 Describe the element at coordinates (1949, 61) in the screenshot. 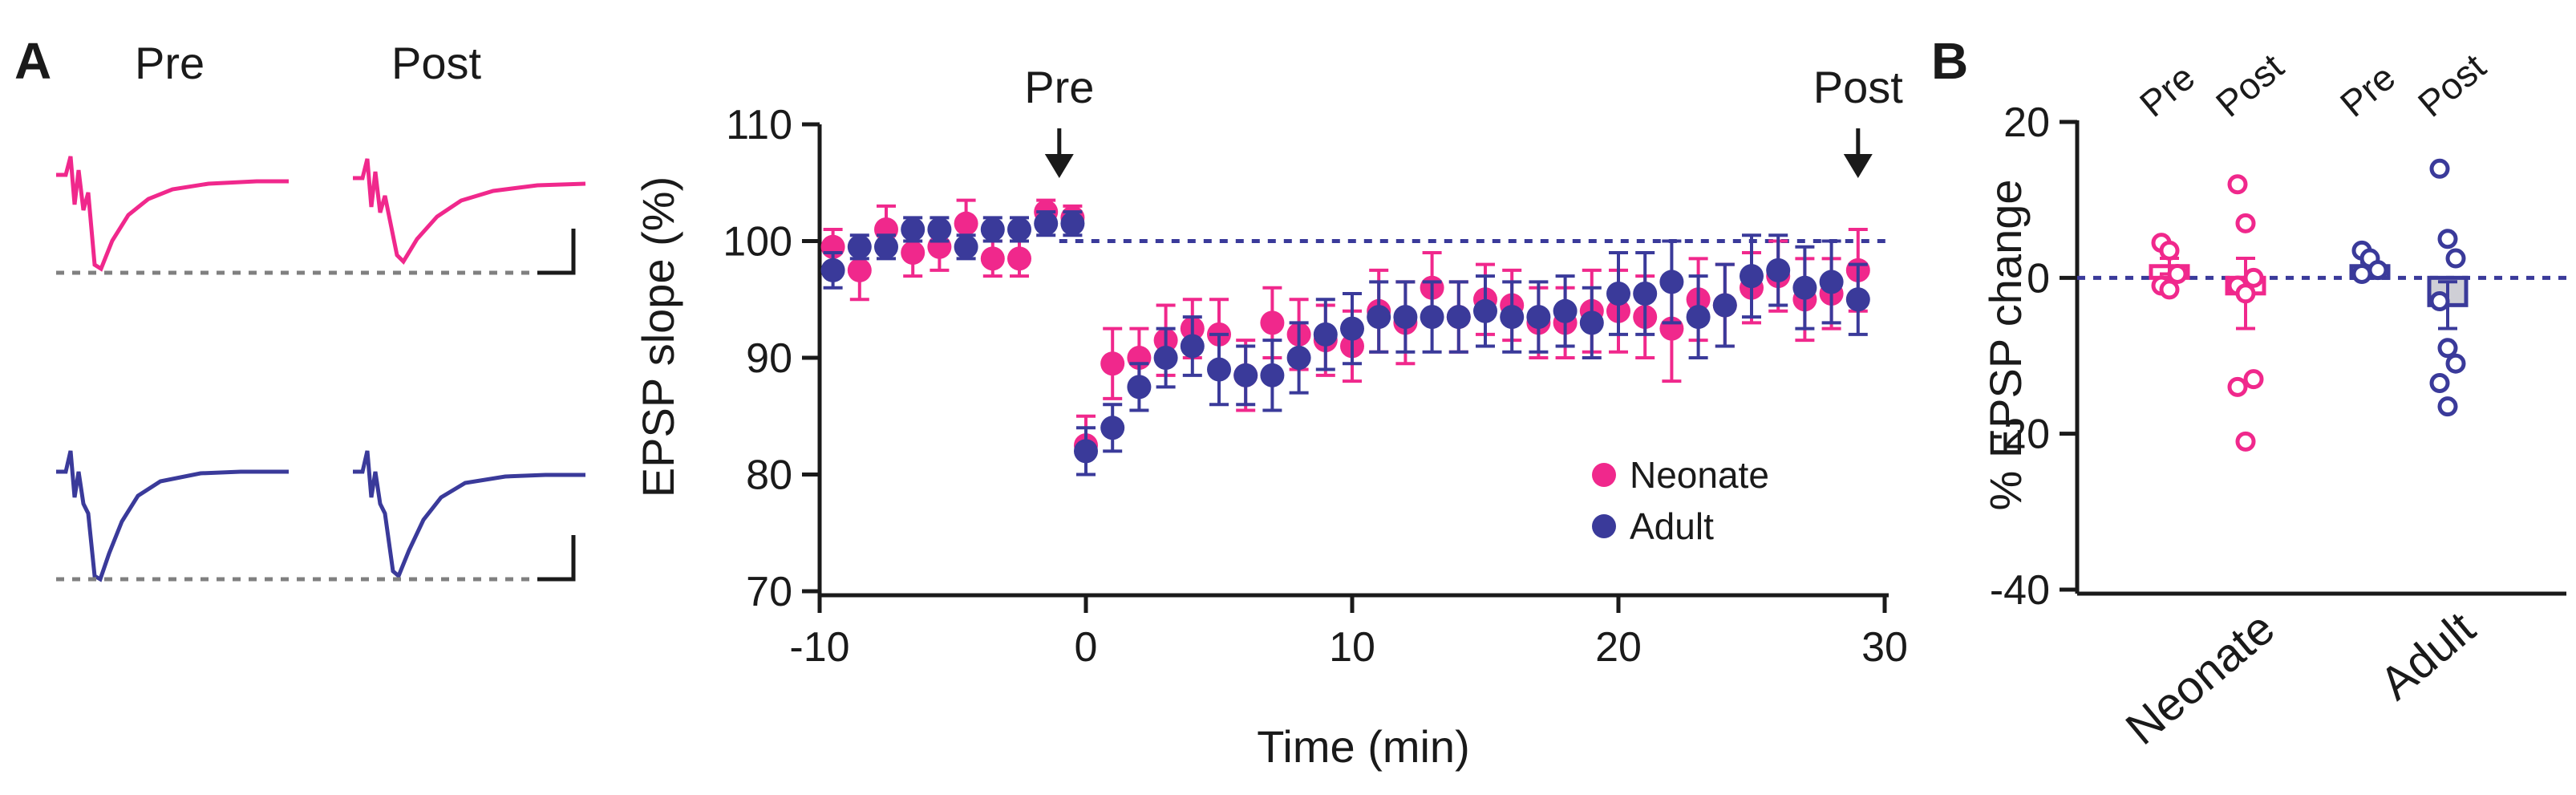

I see `panel-letter-b: B` at that location.